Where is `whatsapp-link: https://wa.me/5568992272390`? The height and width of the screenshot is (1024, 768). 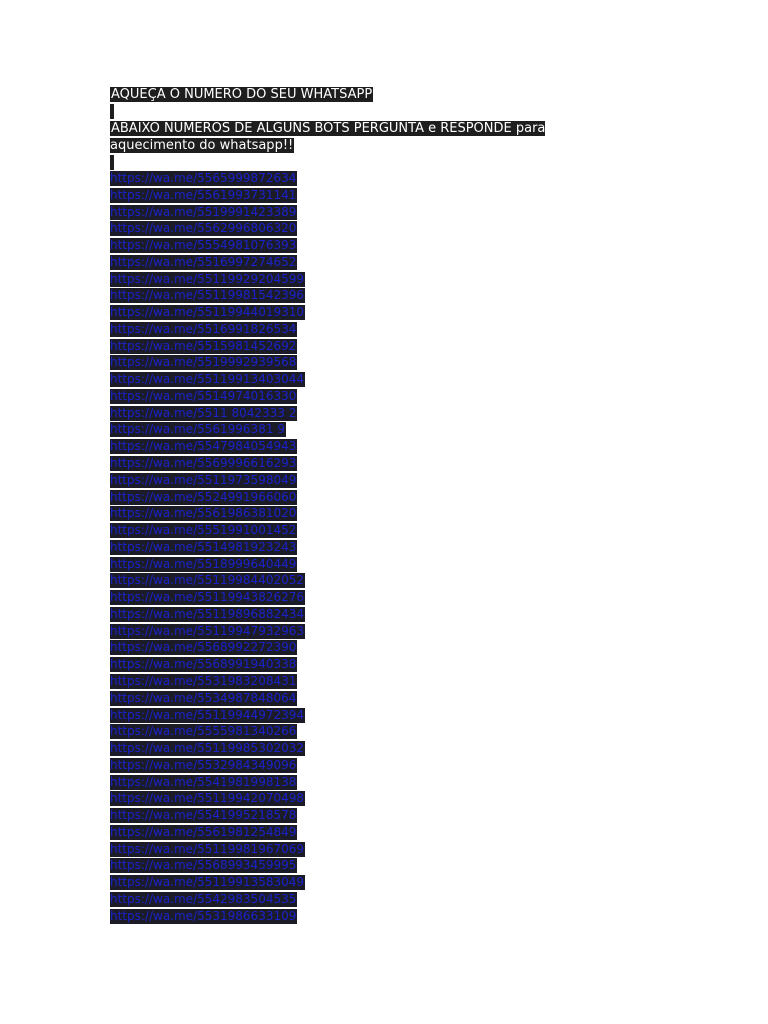
whatsapp-link: https://wa.me/5568992272390 is located at coordinates (204, 648).